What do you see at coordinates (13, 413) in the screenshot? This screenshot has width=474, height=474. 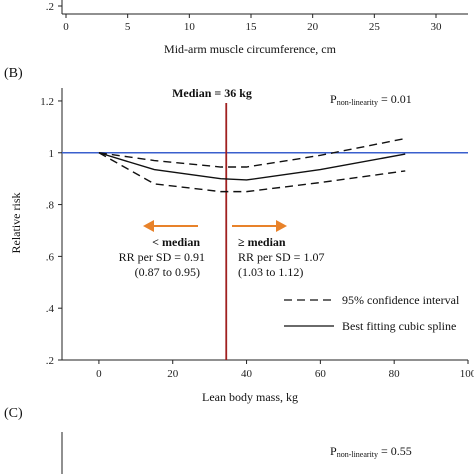 I see `panel-c-label: (C)` at bounding box center [13, 413].